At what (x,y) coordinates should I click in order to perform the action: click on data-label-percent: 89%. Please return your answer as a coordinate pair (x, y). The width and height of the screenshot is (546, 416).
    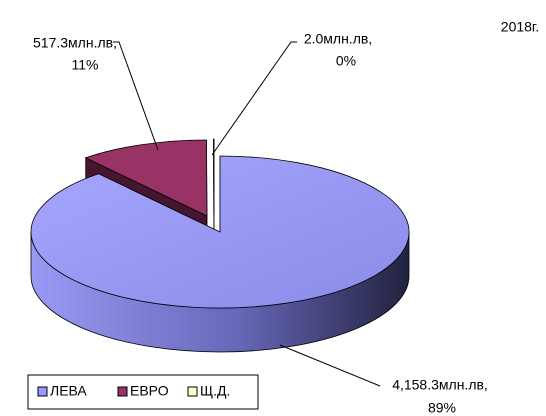
    Looking at the image, I should click on (442, 408).